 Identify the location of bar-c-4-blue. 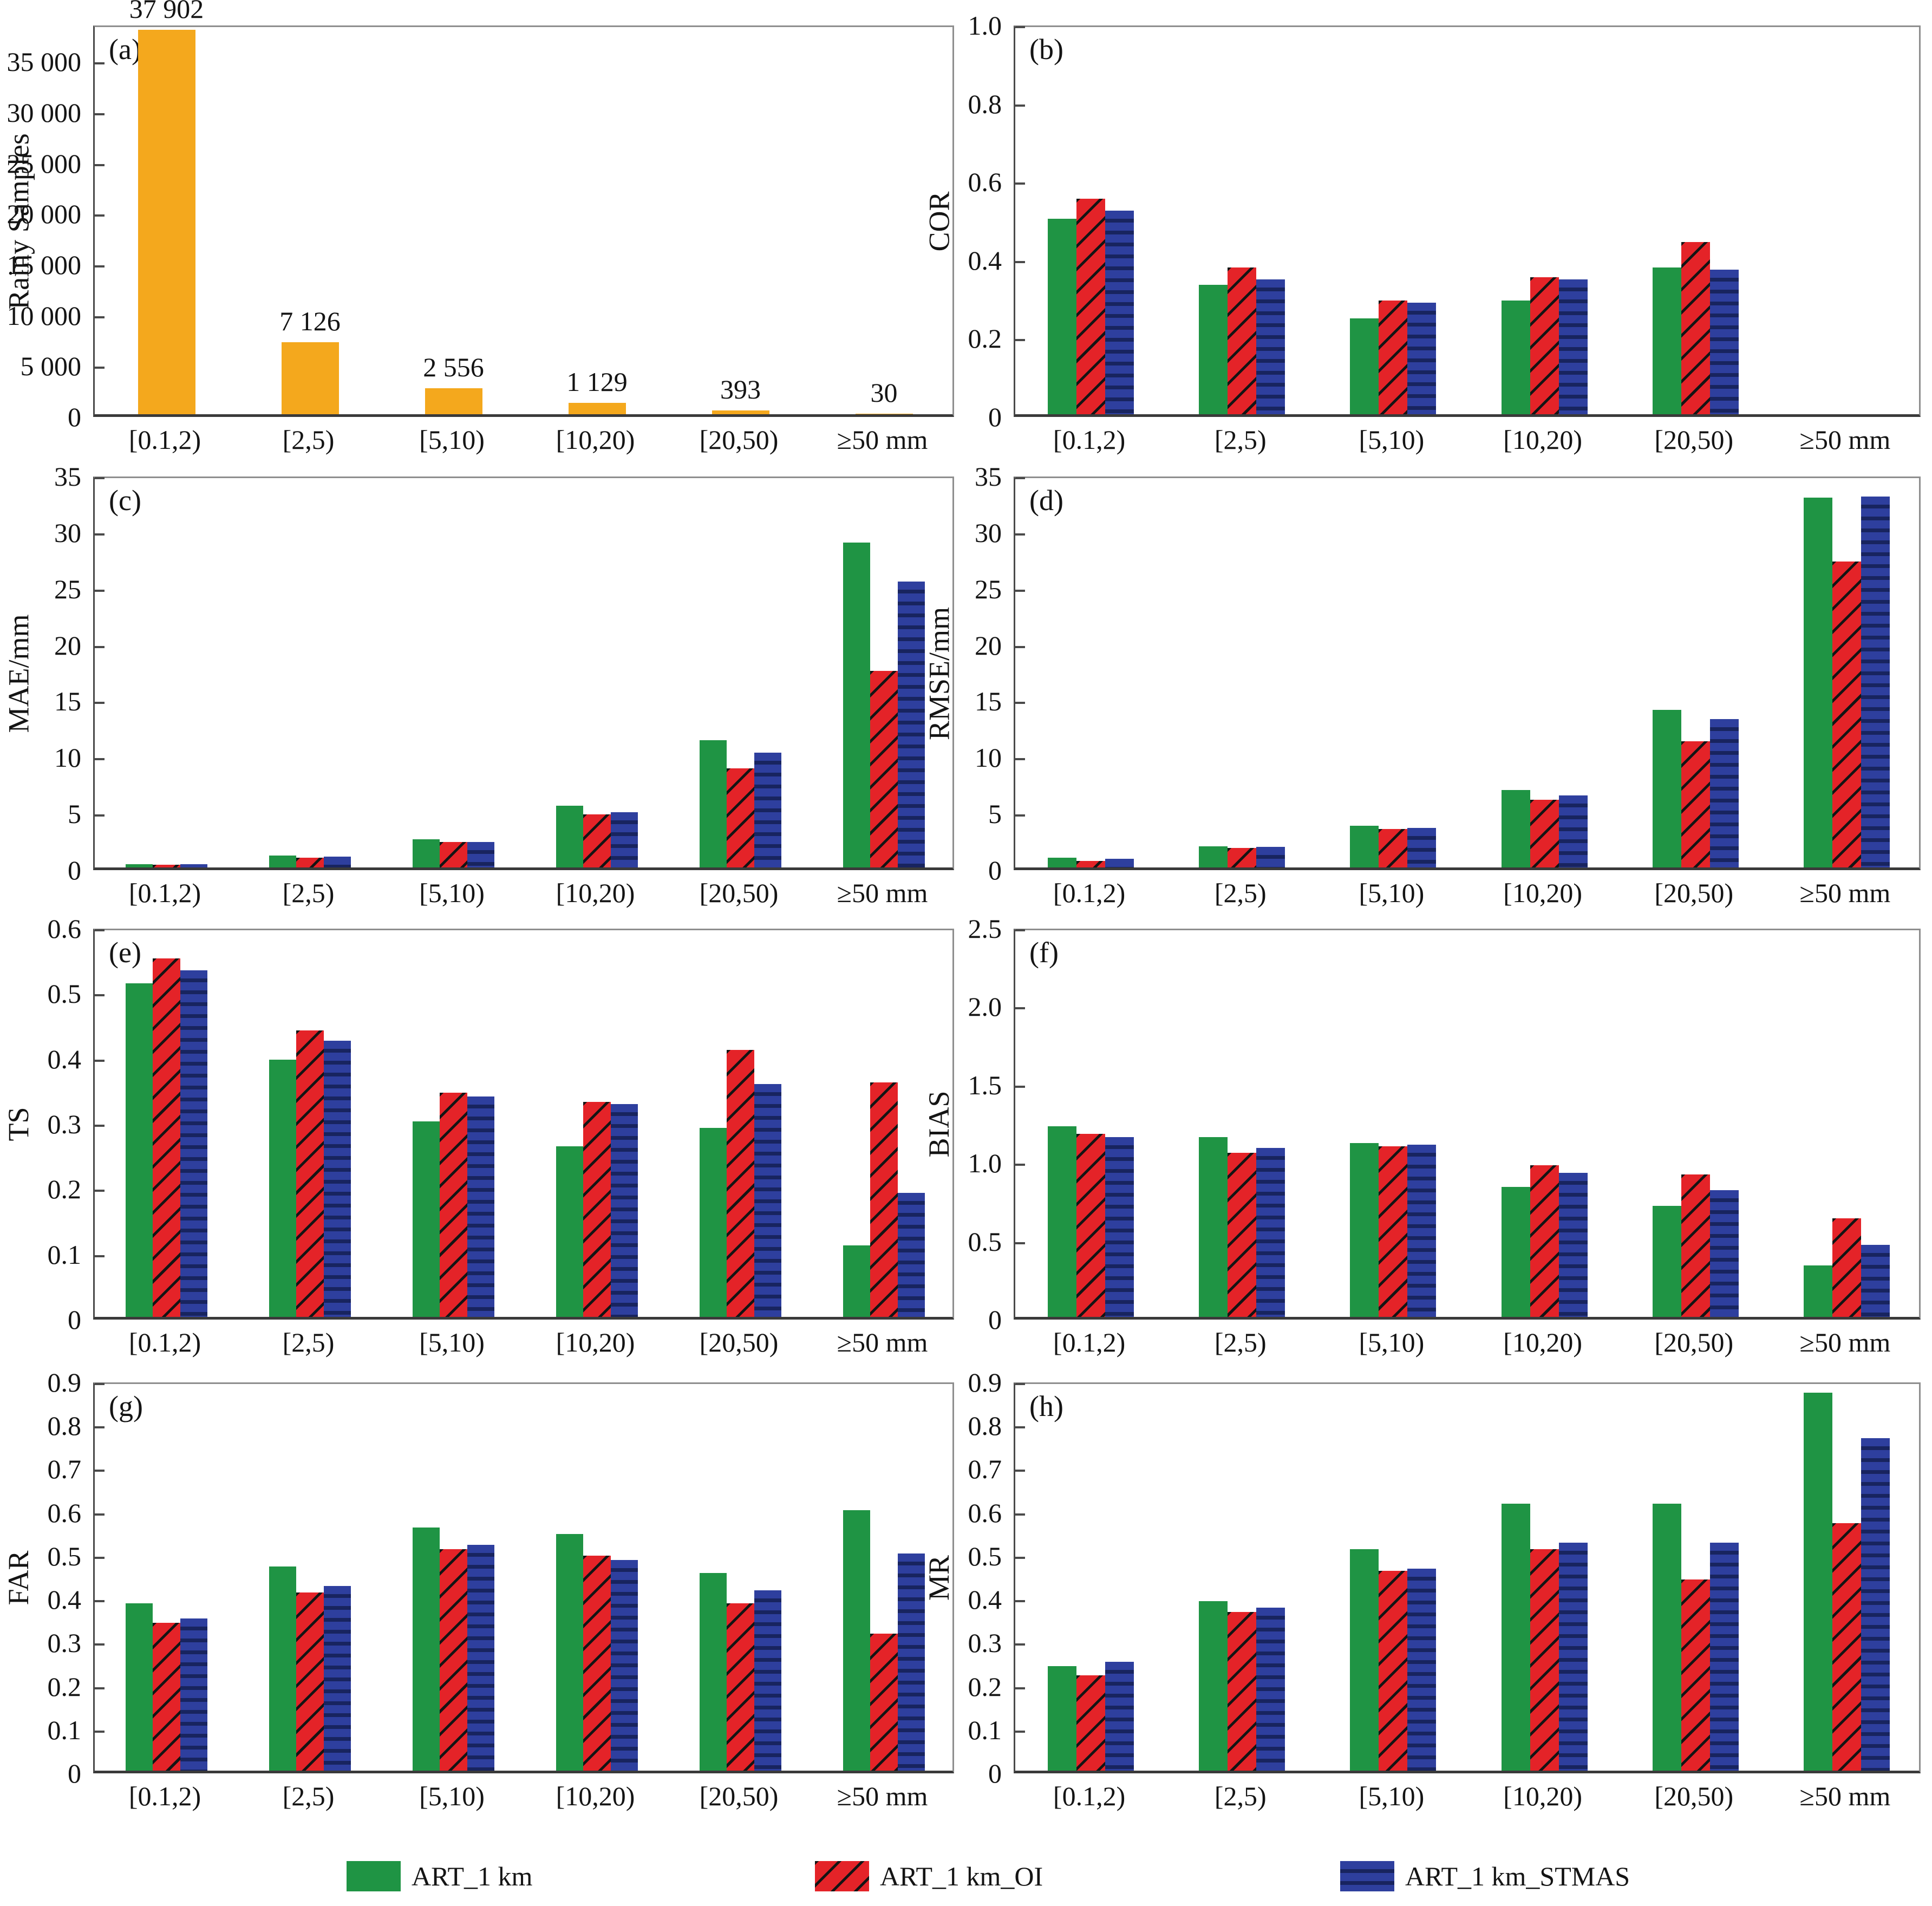
(768, 810).